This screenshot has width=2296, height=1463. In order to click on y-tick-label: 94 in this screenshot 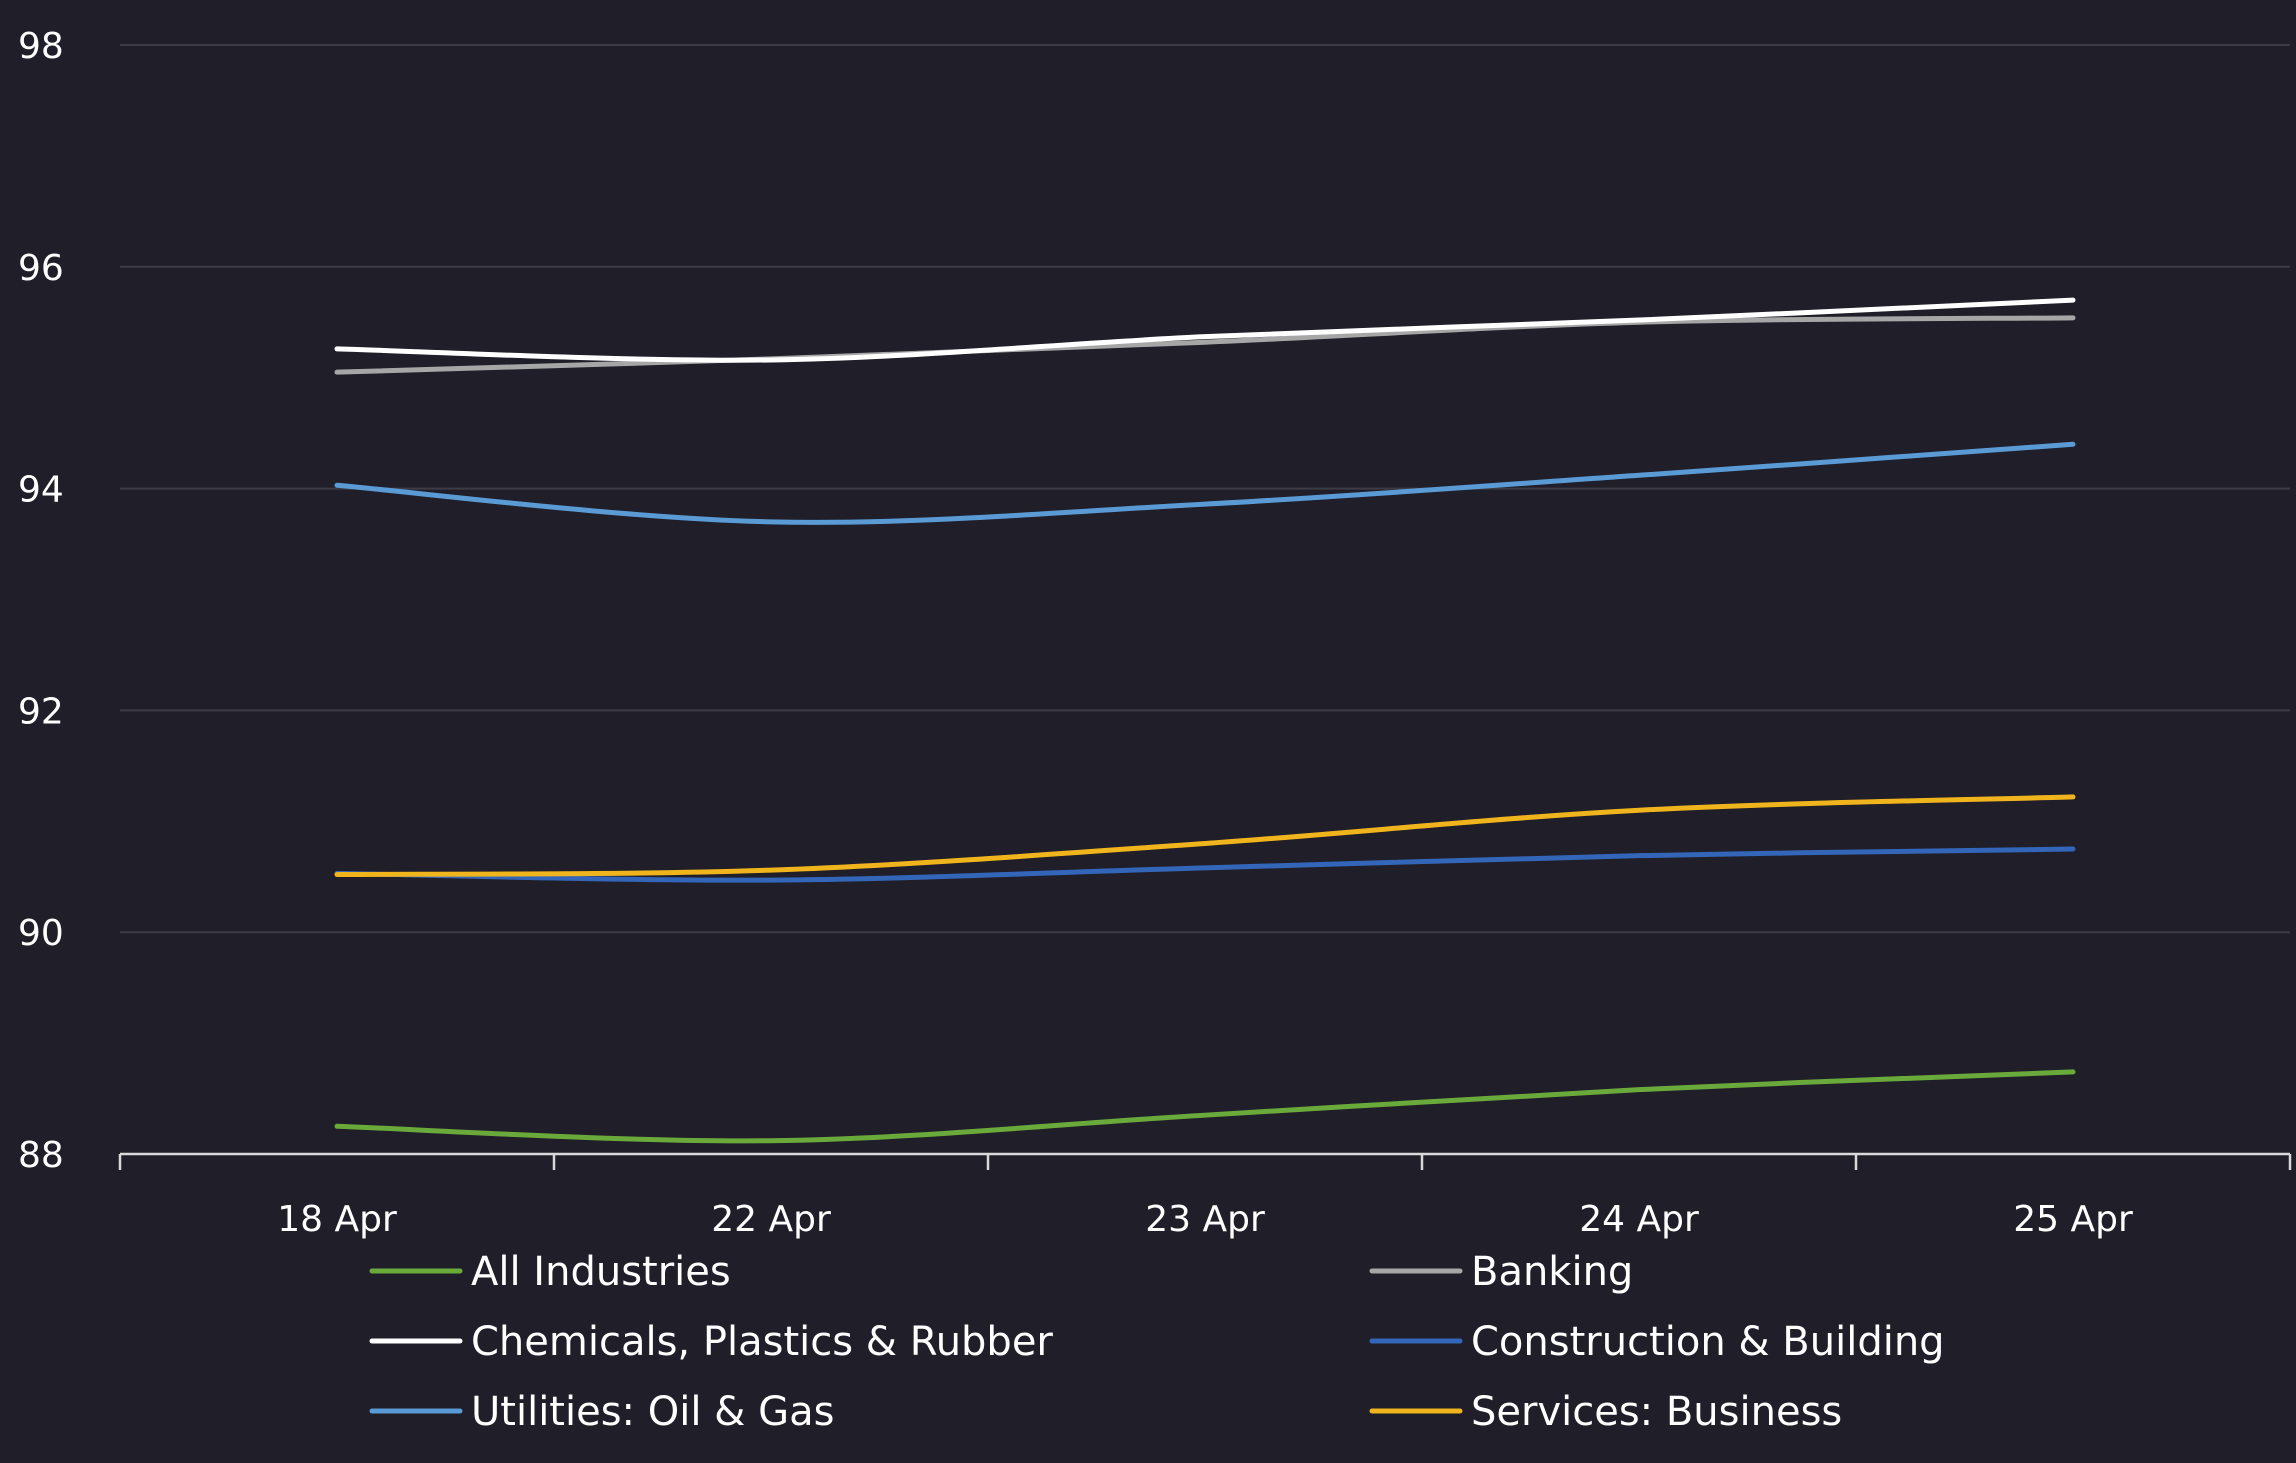, I will do `click(41, 490)`.